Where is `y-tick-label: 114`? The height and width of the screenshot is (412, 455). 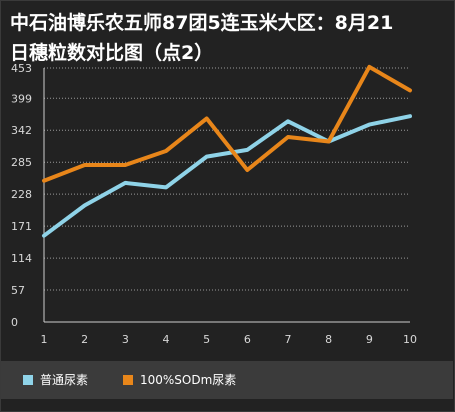 y-tick-label: 114 is located at coordinates (21, 258).